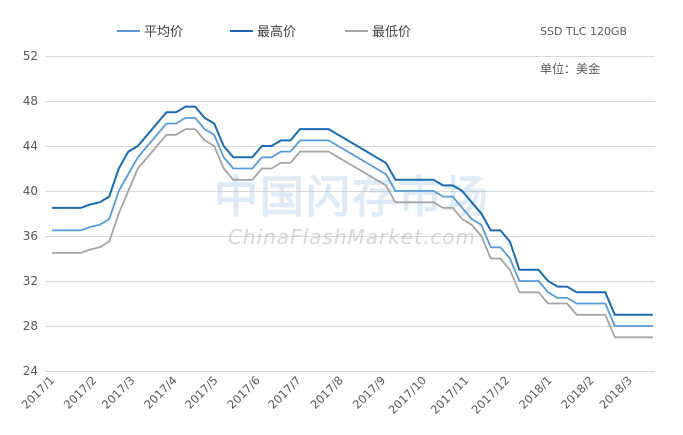 The image size is (683, 435). What do you see at coordinates (30, 236) in the screenshot?
I see `y-tick-label: 36` at bounding box center [30, 236].